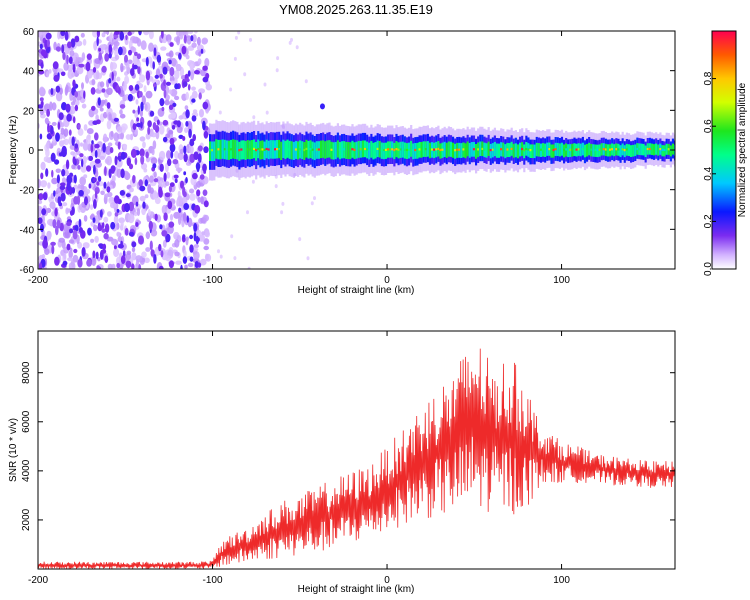 The width and height of the screenshot is (750, 600). What do you see at coordinates (708, 221) in the screenshot?
I see `colorbar-tick-label: 0.2` at bounding box center [708, 221].